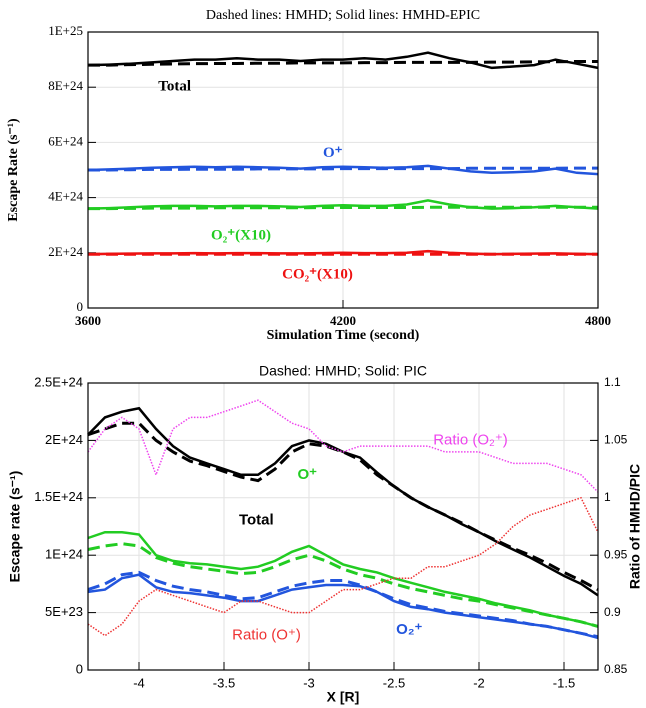 This screenshot has width=646, height=708. I want to click on series-label: O₂⁺, so click(409, 629).